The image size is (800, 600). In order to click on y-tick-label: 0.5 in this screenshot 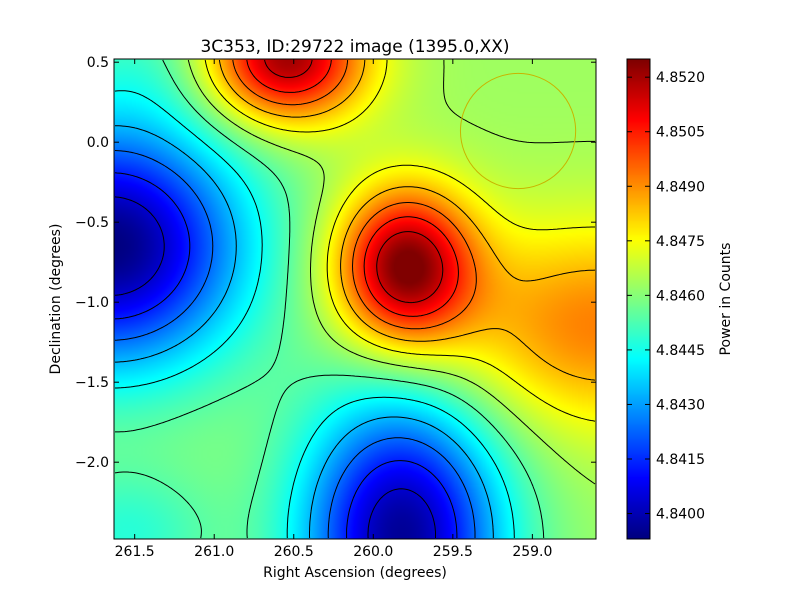, I will do `click(98, 63)`.